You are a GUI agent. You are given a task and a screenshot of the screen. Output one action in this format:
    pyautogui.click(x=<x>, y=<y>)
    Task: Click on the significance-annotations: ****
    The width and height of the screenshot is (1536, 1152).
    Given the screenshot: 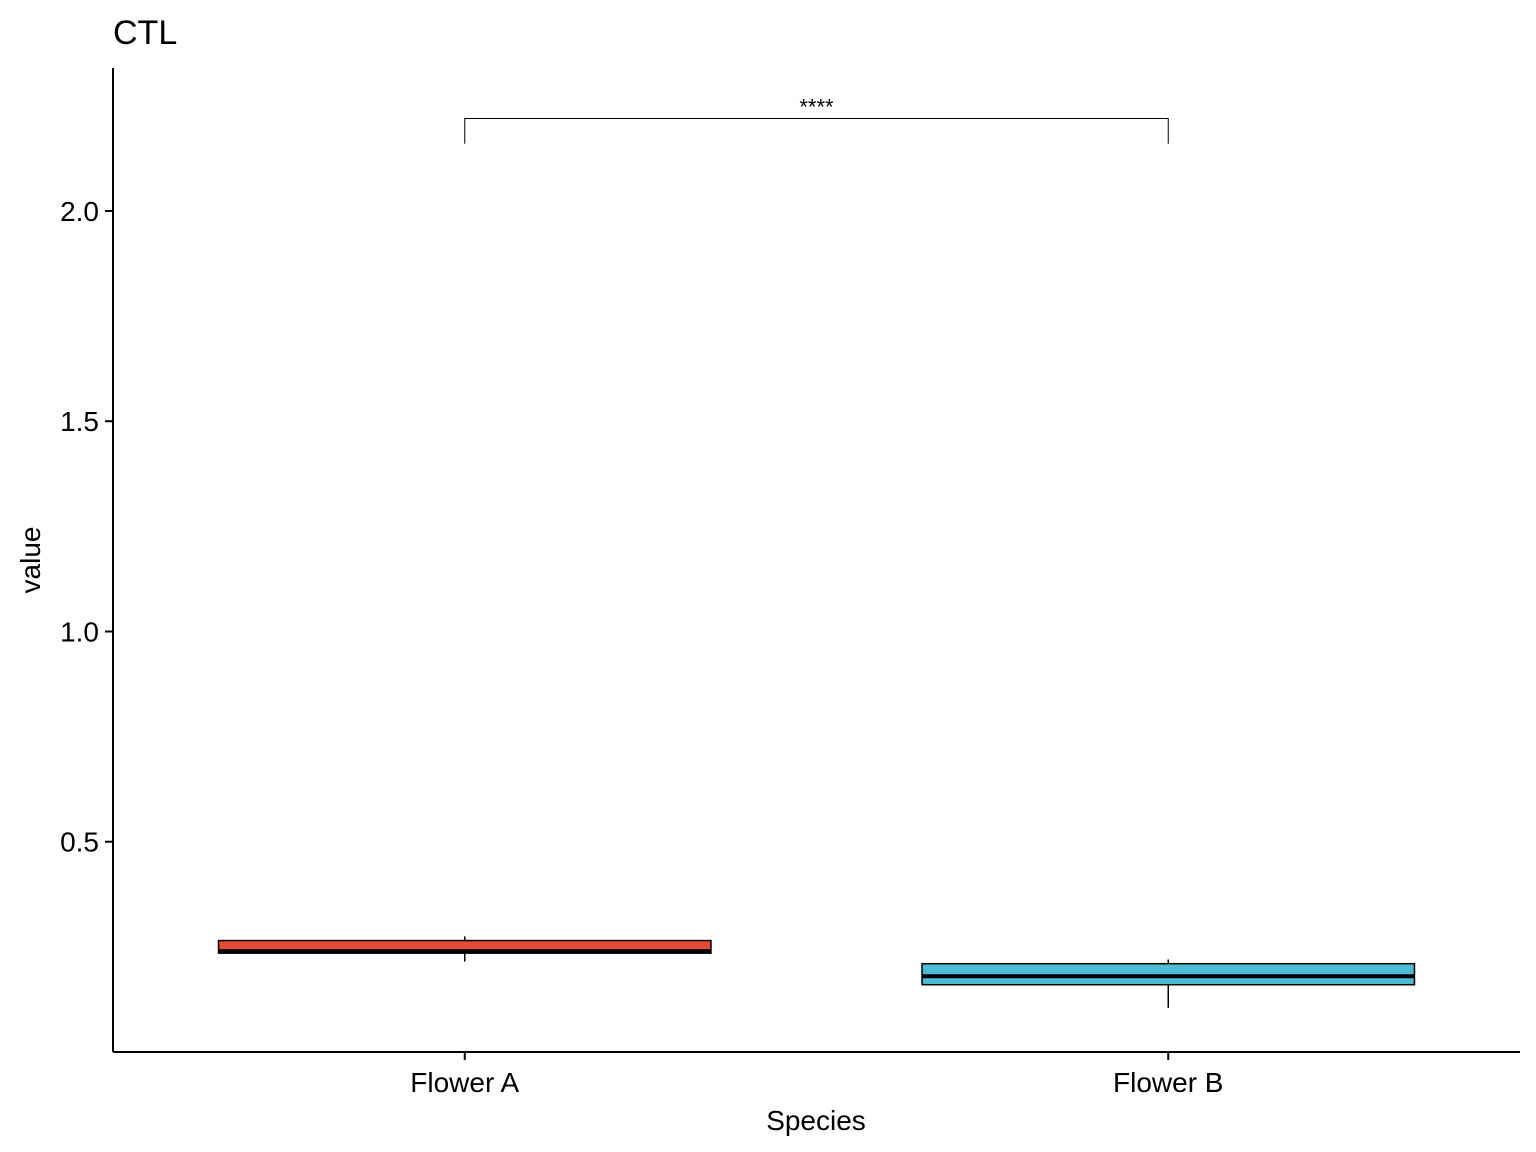 What is the action you would take?
    pyautogui.click(x=816, y=119)
    